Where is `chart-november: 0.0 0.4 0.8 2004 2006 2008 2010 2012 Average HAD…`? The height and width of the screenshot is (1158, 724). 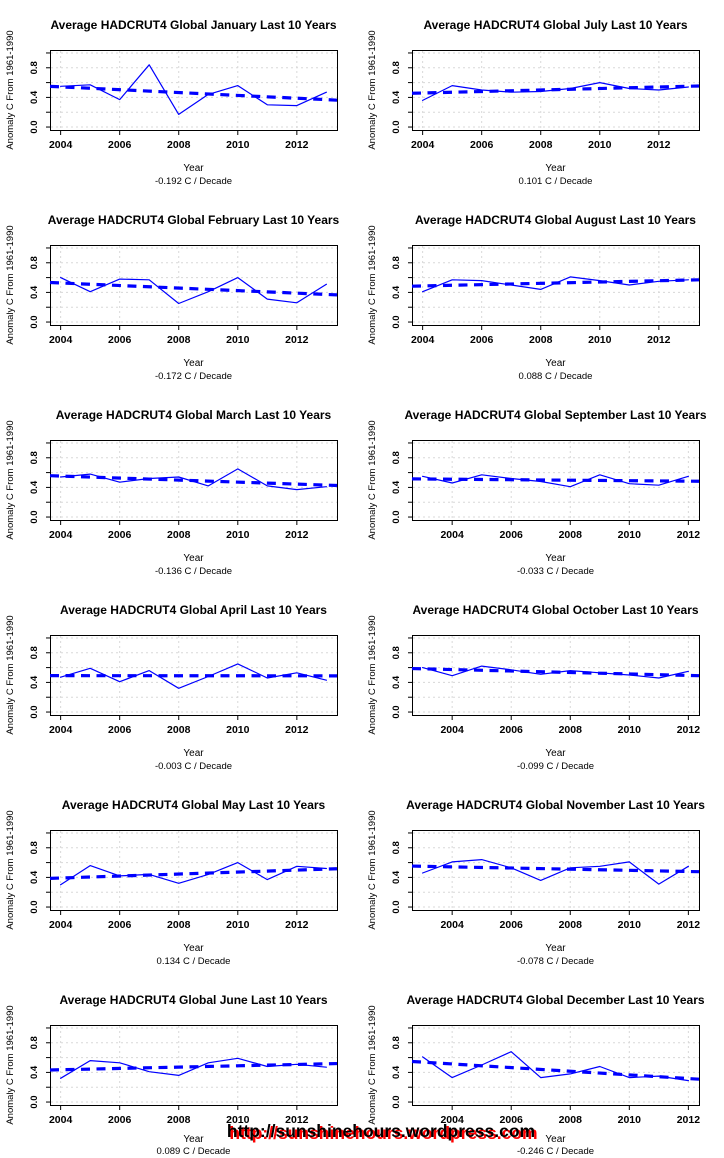 chart-november: 0.0 0.4 0.8 2004 2006 2008 2010 2012 Average HAD… is located at coordinates (543, 877).